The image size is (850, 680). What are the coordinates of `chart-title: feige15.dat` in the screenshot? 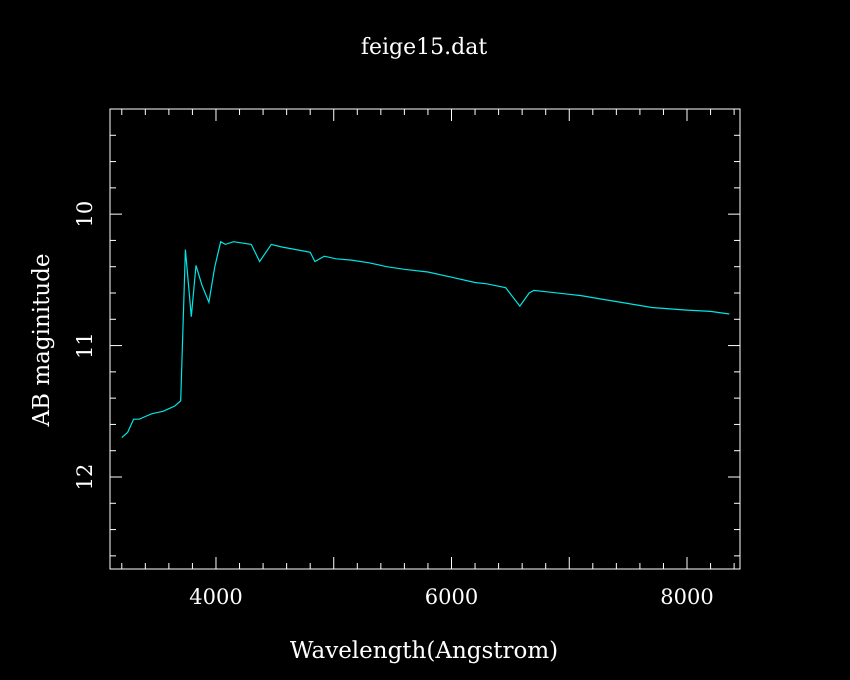 It's located at (424, 47).